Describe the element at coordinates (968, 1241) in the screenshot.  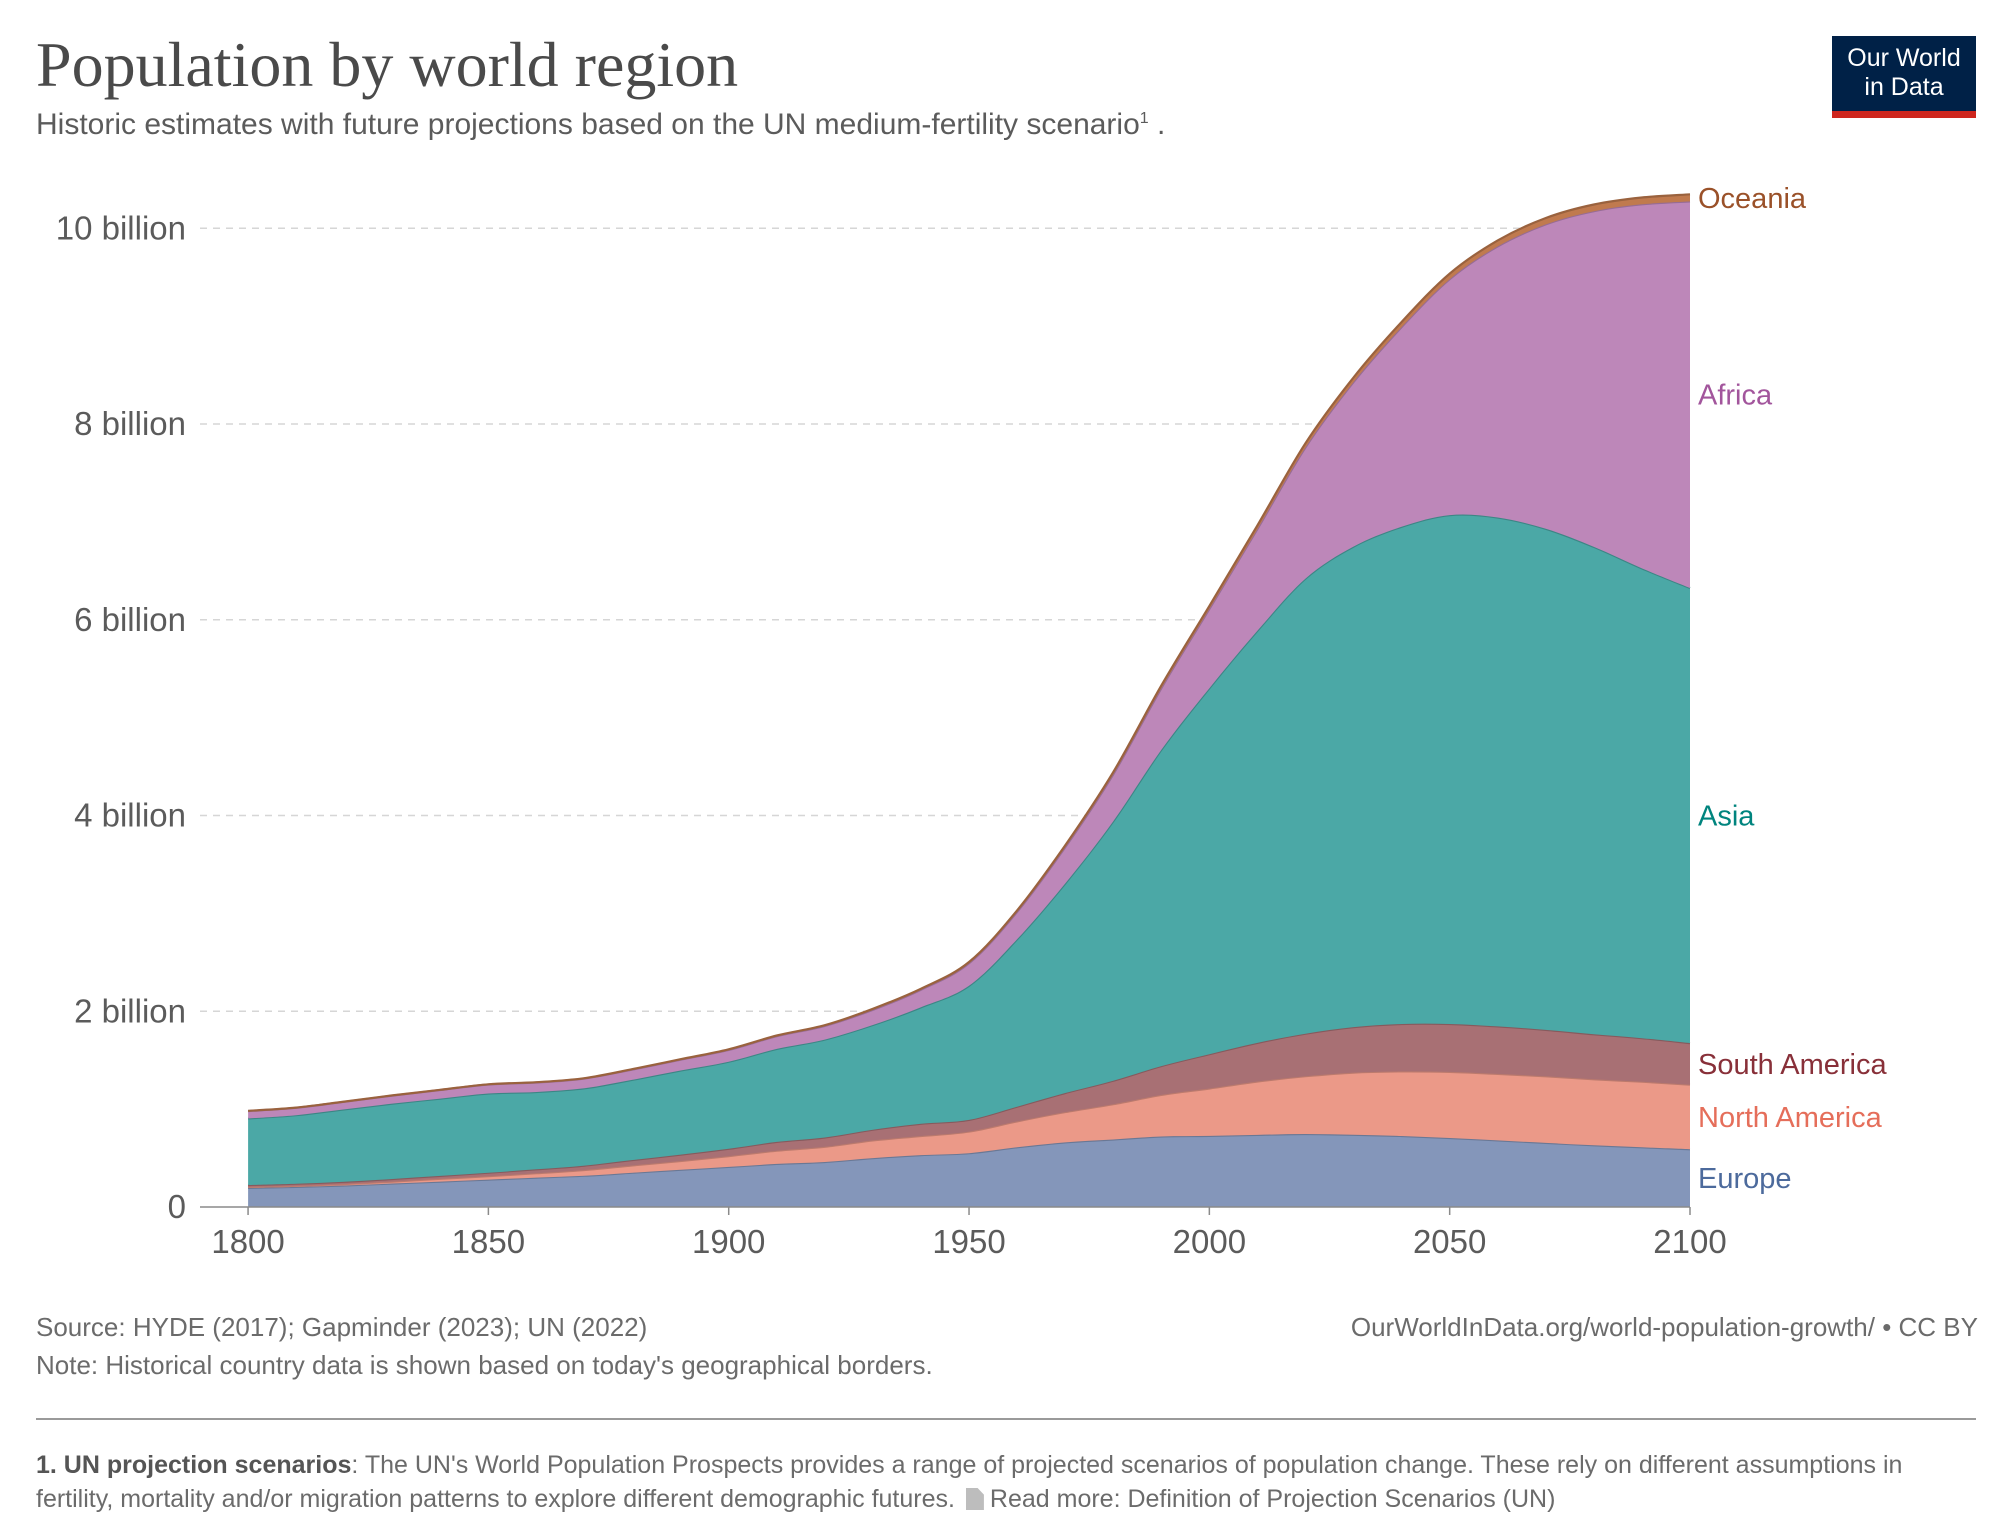
I see `x-tick-label: 1950` at that location.